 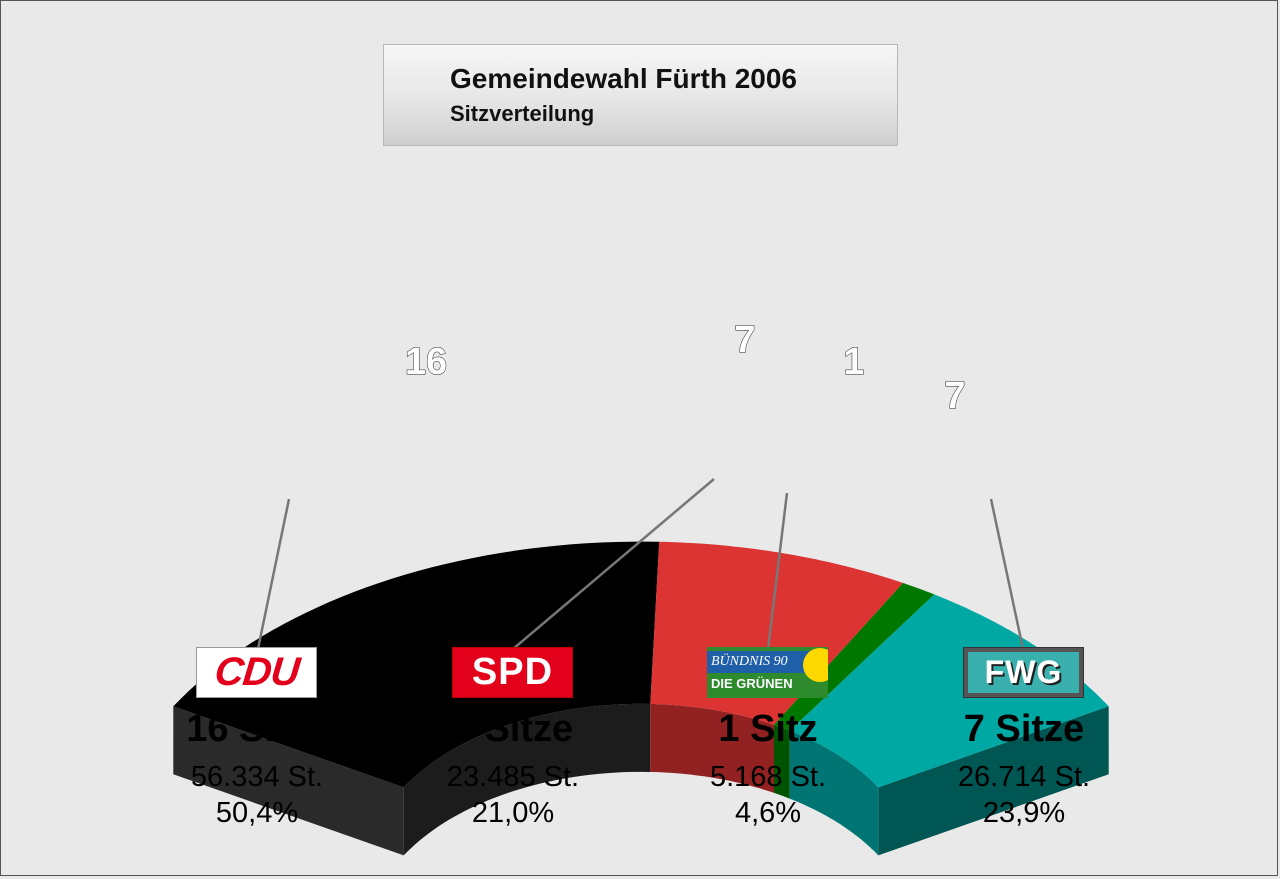 What do you see at coordinates (712, 748) in the screenshot?
I see `spd-inner-wall` at bounding box center [712, 748].